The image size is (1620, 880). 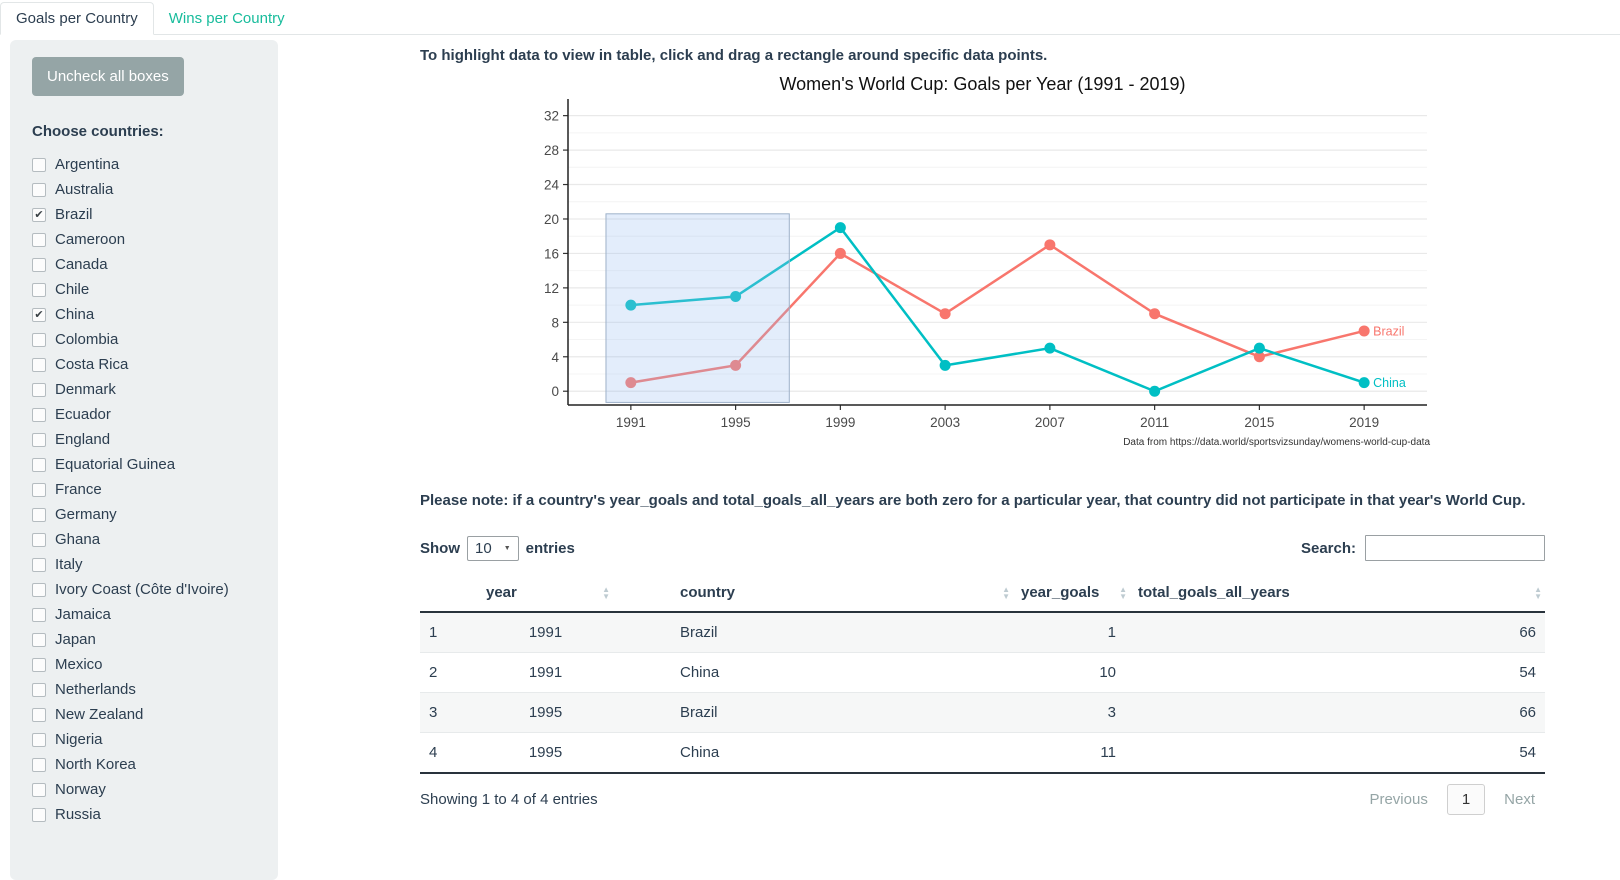 What do you see at coordinates (148, 239) in the screenshot?
I see `country-checkbox-cameroon: Cameroon` at bounding box center [148, 239].